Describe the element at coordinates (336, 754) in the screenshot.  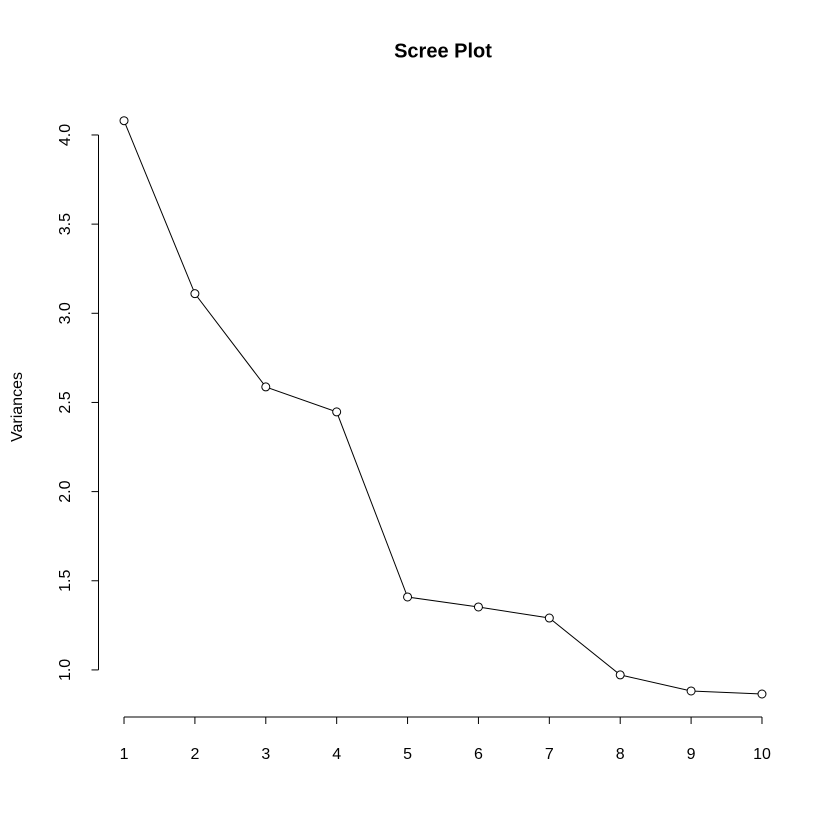
I see `x-tick-label: 4` at that location.